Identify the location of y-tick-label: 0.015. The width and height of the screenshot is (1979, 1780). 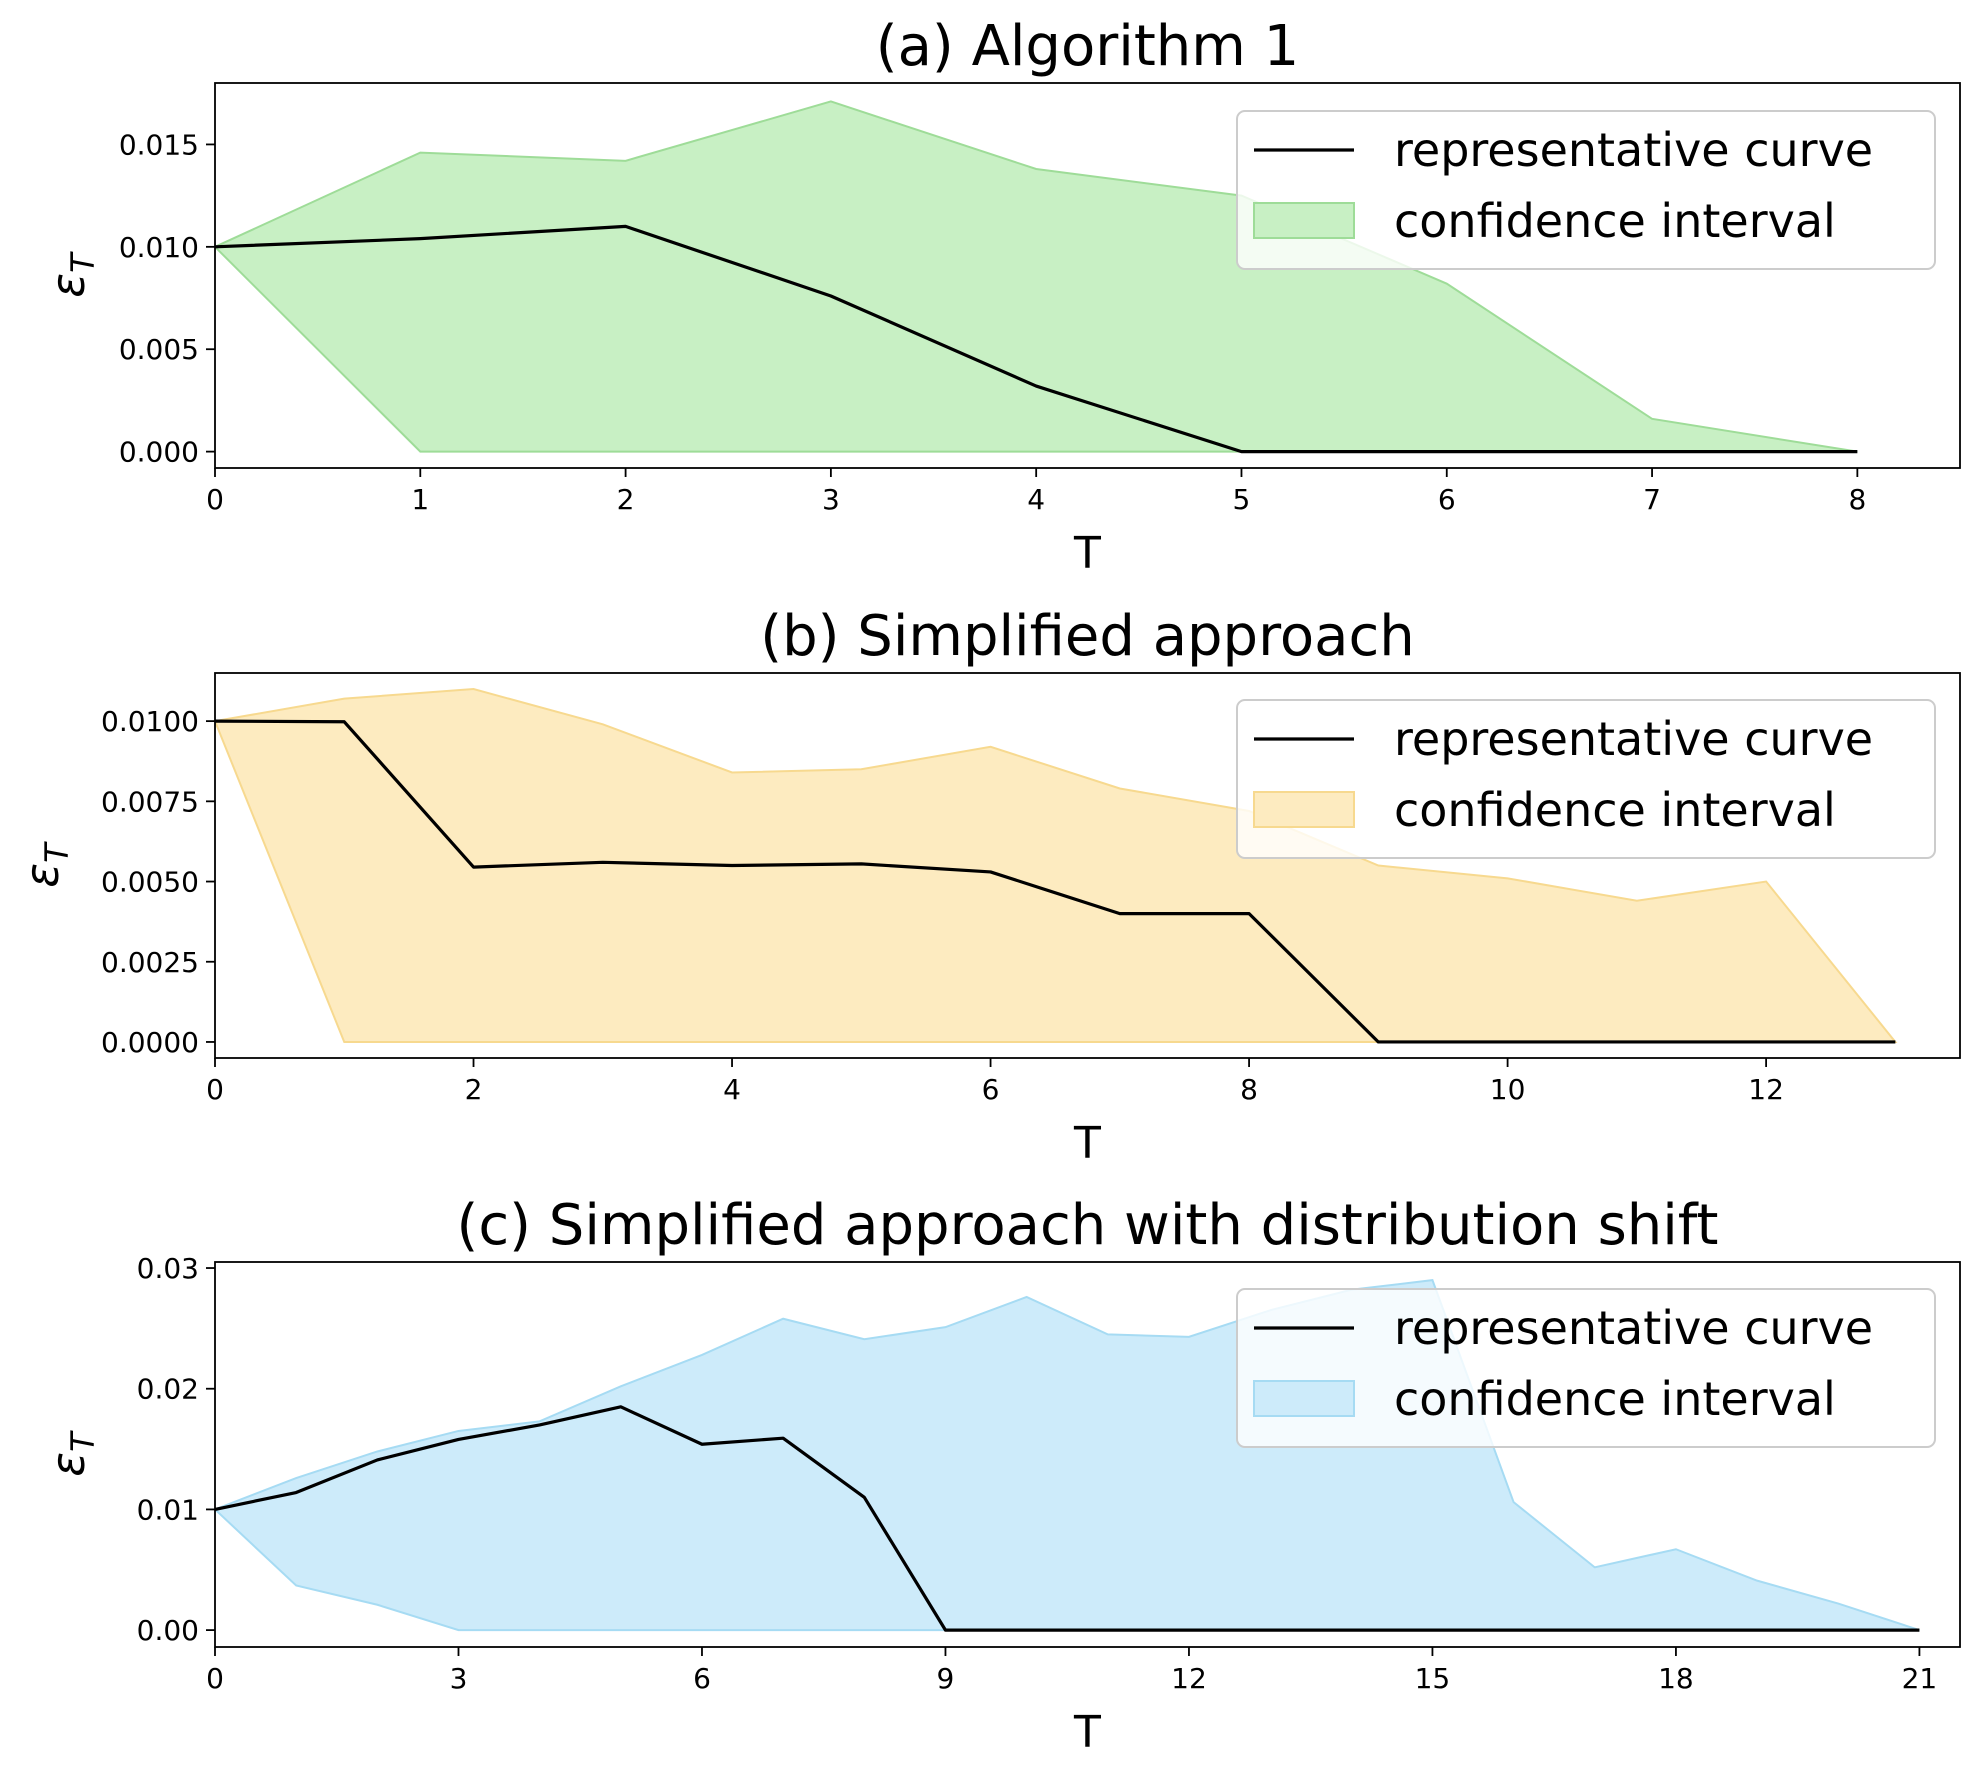
(159, 144).